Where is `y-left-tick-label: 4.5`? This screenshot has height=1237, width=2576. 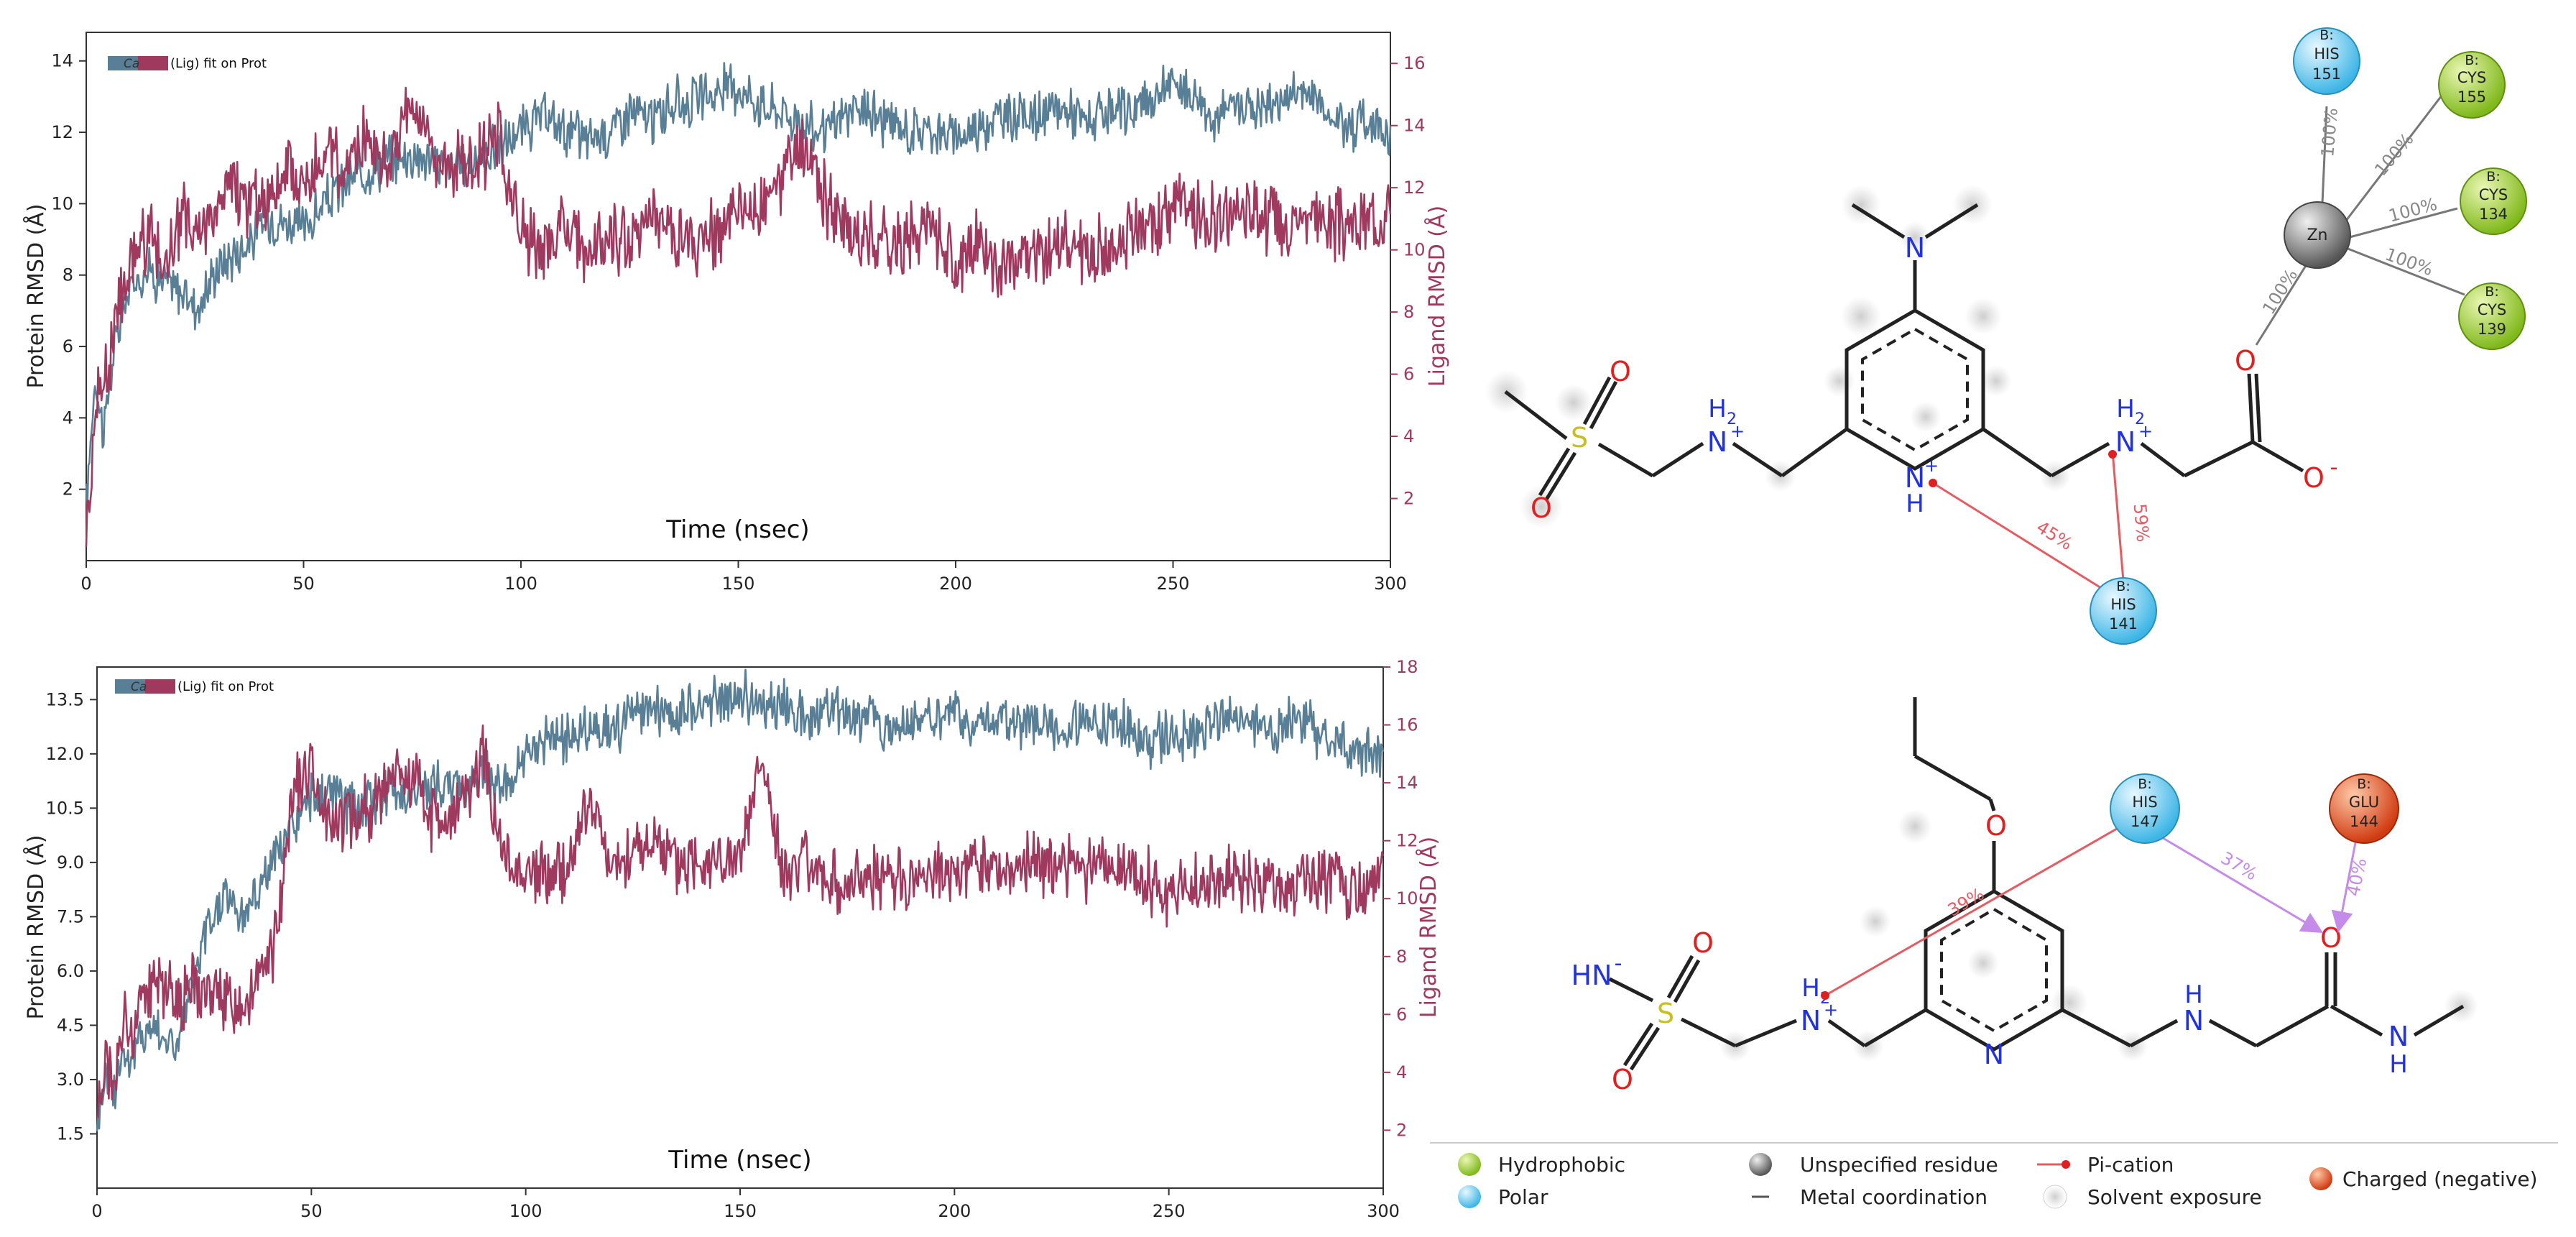
y-left-tick-label: 4.5 is located at coordinates (70, 1025).